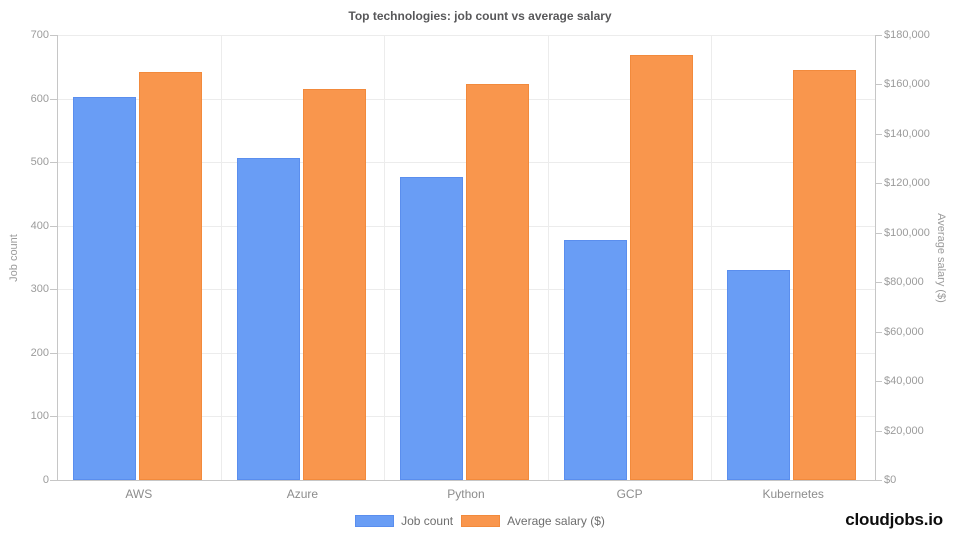 The width and height of the screenshot is (960, 540). What do you see at coordinates (39, 225) in the screenshot?
I see `left-axis-tick-label: 400` at bounding box center [39, 225].